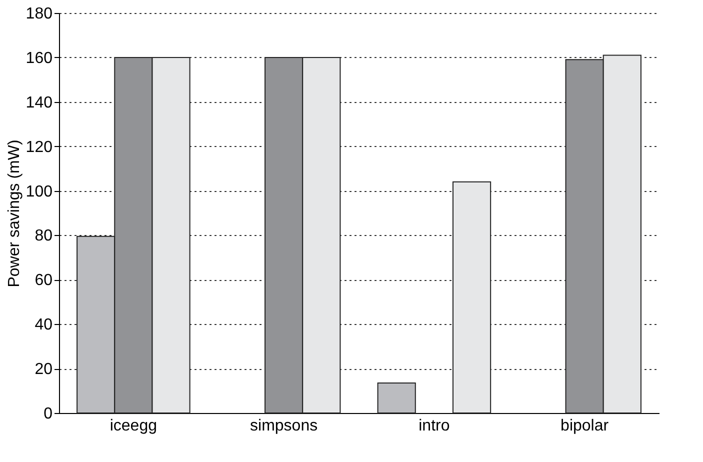  I want to click on y-tick-label: 180, so click(39, 14).